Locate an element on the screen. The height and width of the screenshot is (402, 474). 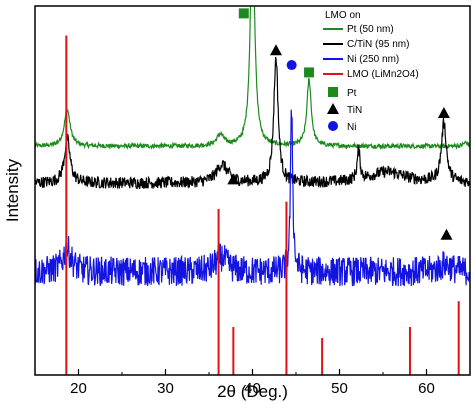
legend-marker-circle is located at coordinates (333, 126).